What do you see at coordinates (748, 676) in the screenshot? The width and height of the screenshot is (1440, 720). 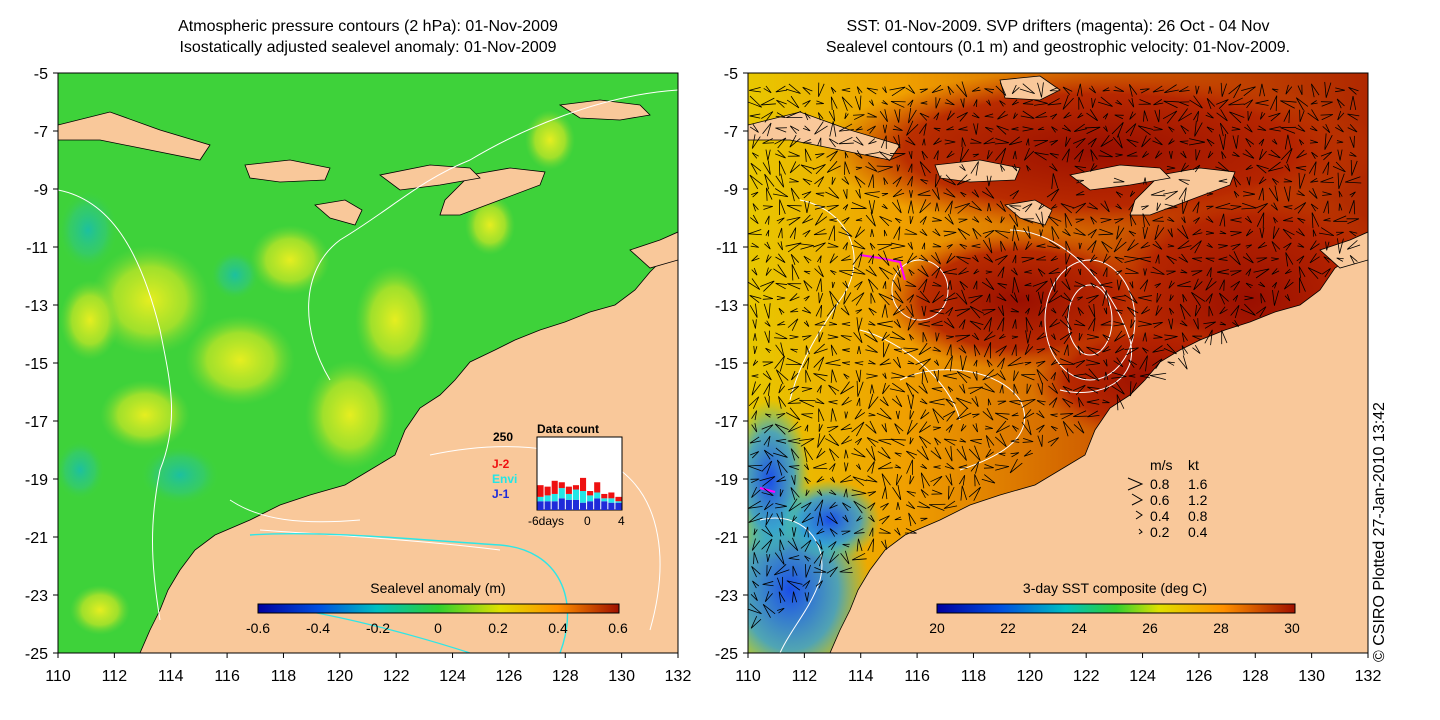 I see `right-lon-tick-label: 110` at bounding box center [748, 676].